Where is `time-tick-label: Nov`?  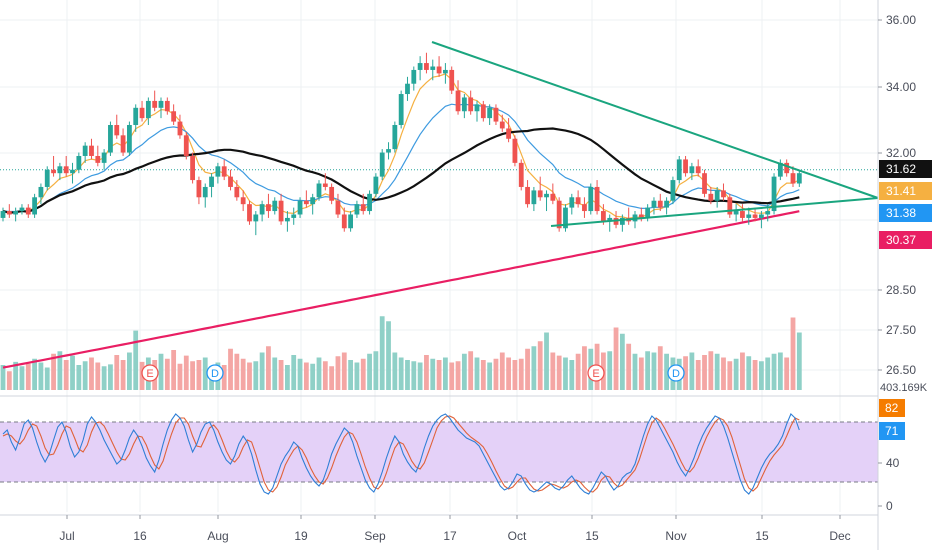
time-tick-label: Nov is located at coordinates (675, 536).